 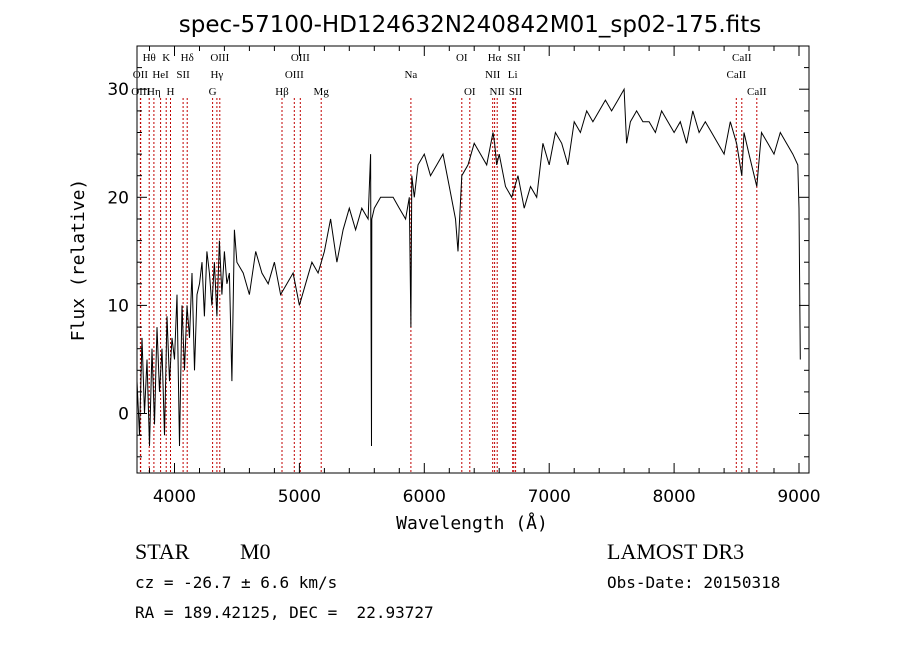 I want to click on y-tick-label: 10, so click(x=118, y=306).